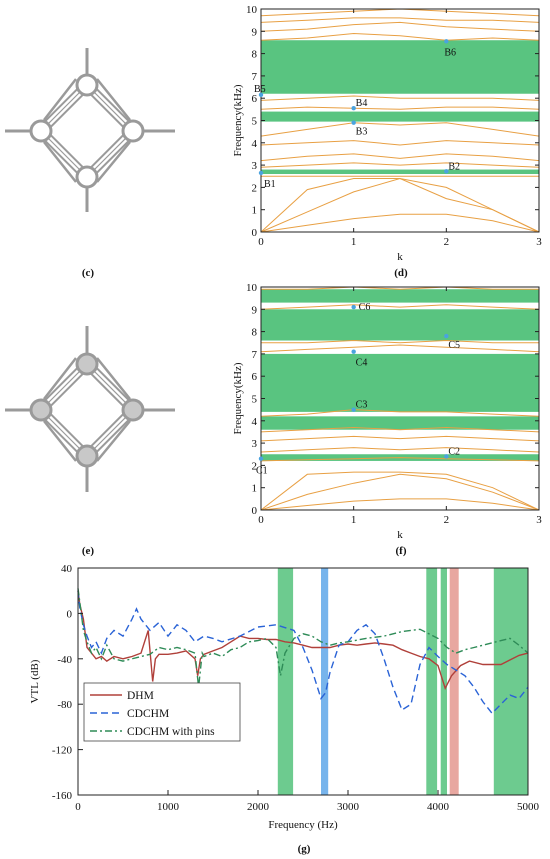  What do you see at coordinates (87, 177) in the screenshot?
I see `resonator-bottom` at bounding box center [87, 177].